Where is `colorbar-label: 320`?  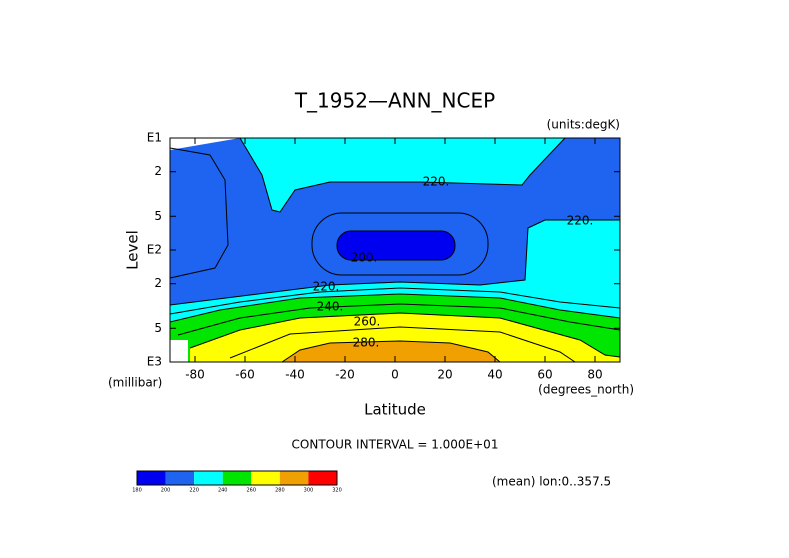
colorbar-label: 320 is located at coordinates (337, 491).